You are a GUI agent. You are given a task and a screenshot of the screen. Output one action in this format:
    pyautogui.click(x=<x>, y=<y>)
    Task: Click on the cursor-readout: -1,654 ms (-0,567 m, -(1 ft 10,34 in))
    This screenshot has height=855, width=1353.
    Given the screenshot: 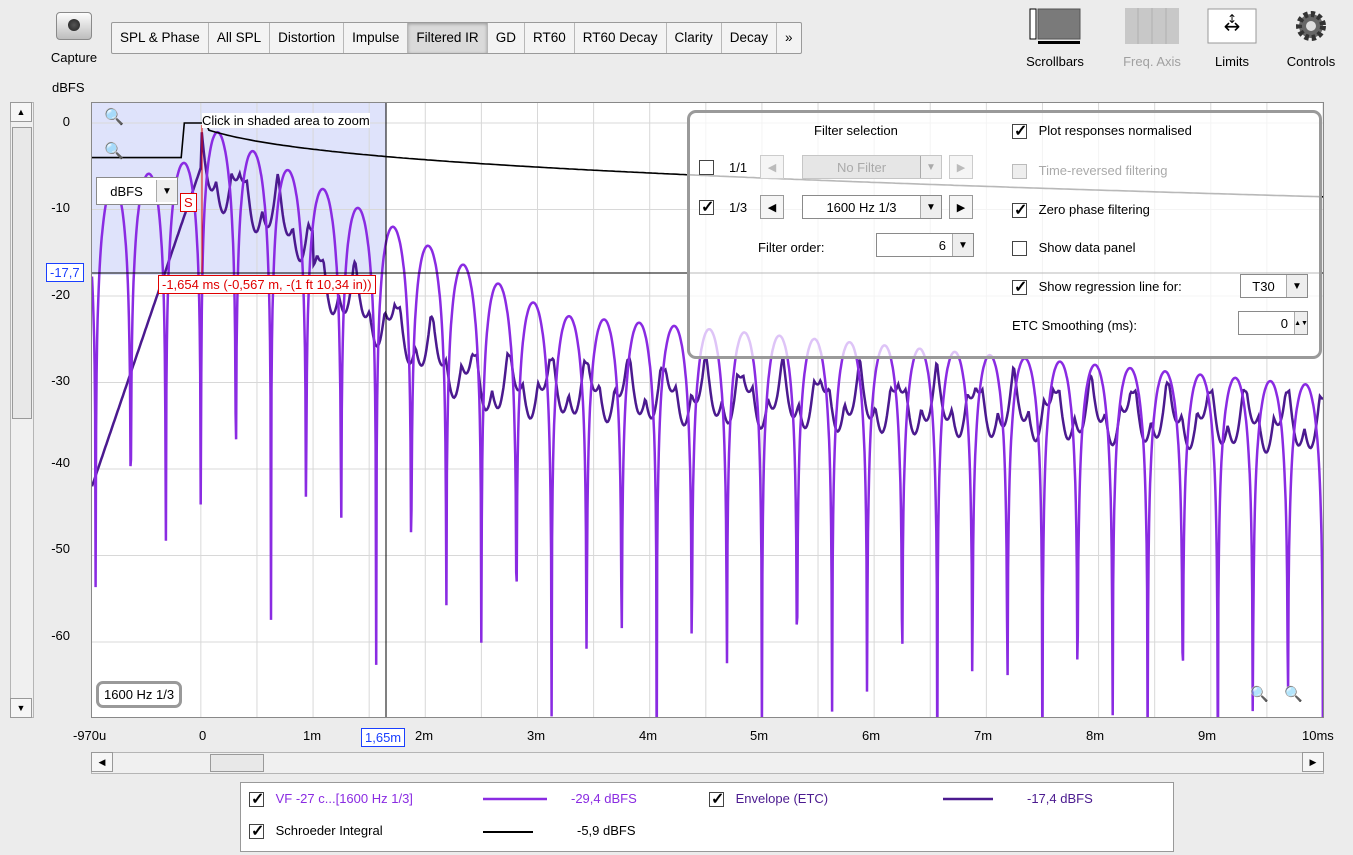 What is the action you would take?
    pyautogui.click(x=267, y=284)
    